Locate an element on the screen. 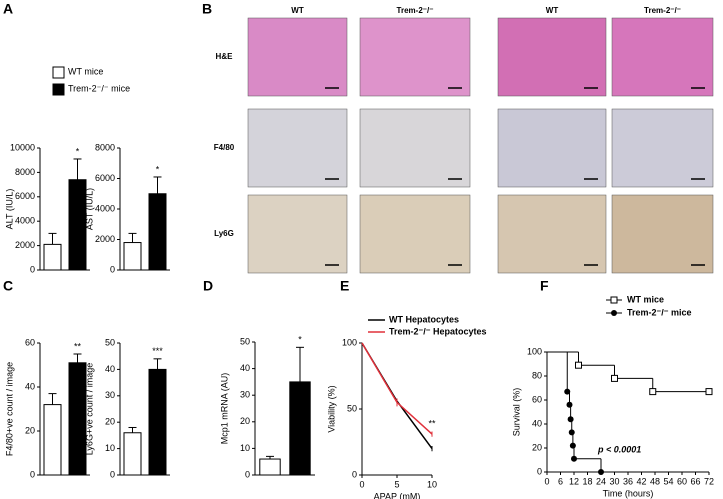  y-axis-label: Viability (%) is located at coordinates (331, 408).